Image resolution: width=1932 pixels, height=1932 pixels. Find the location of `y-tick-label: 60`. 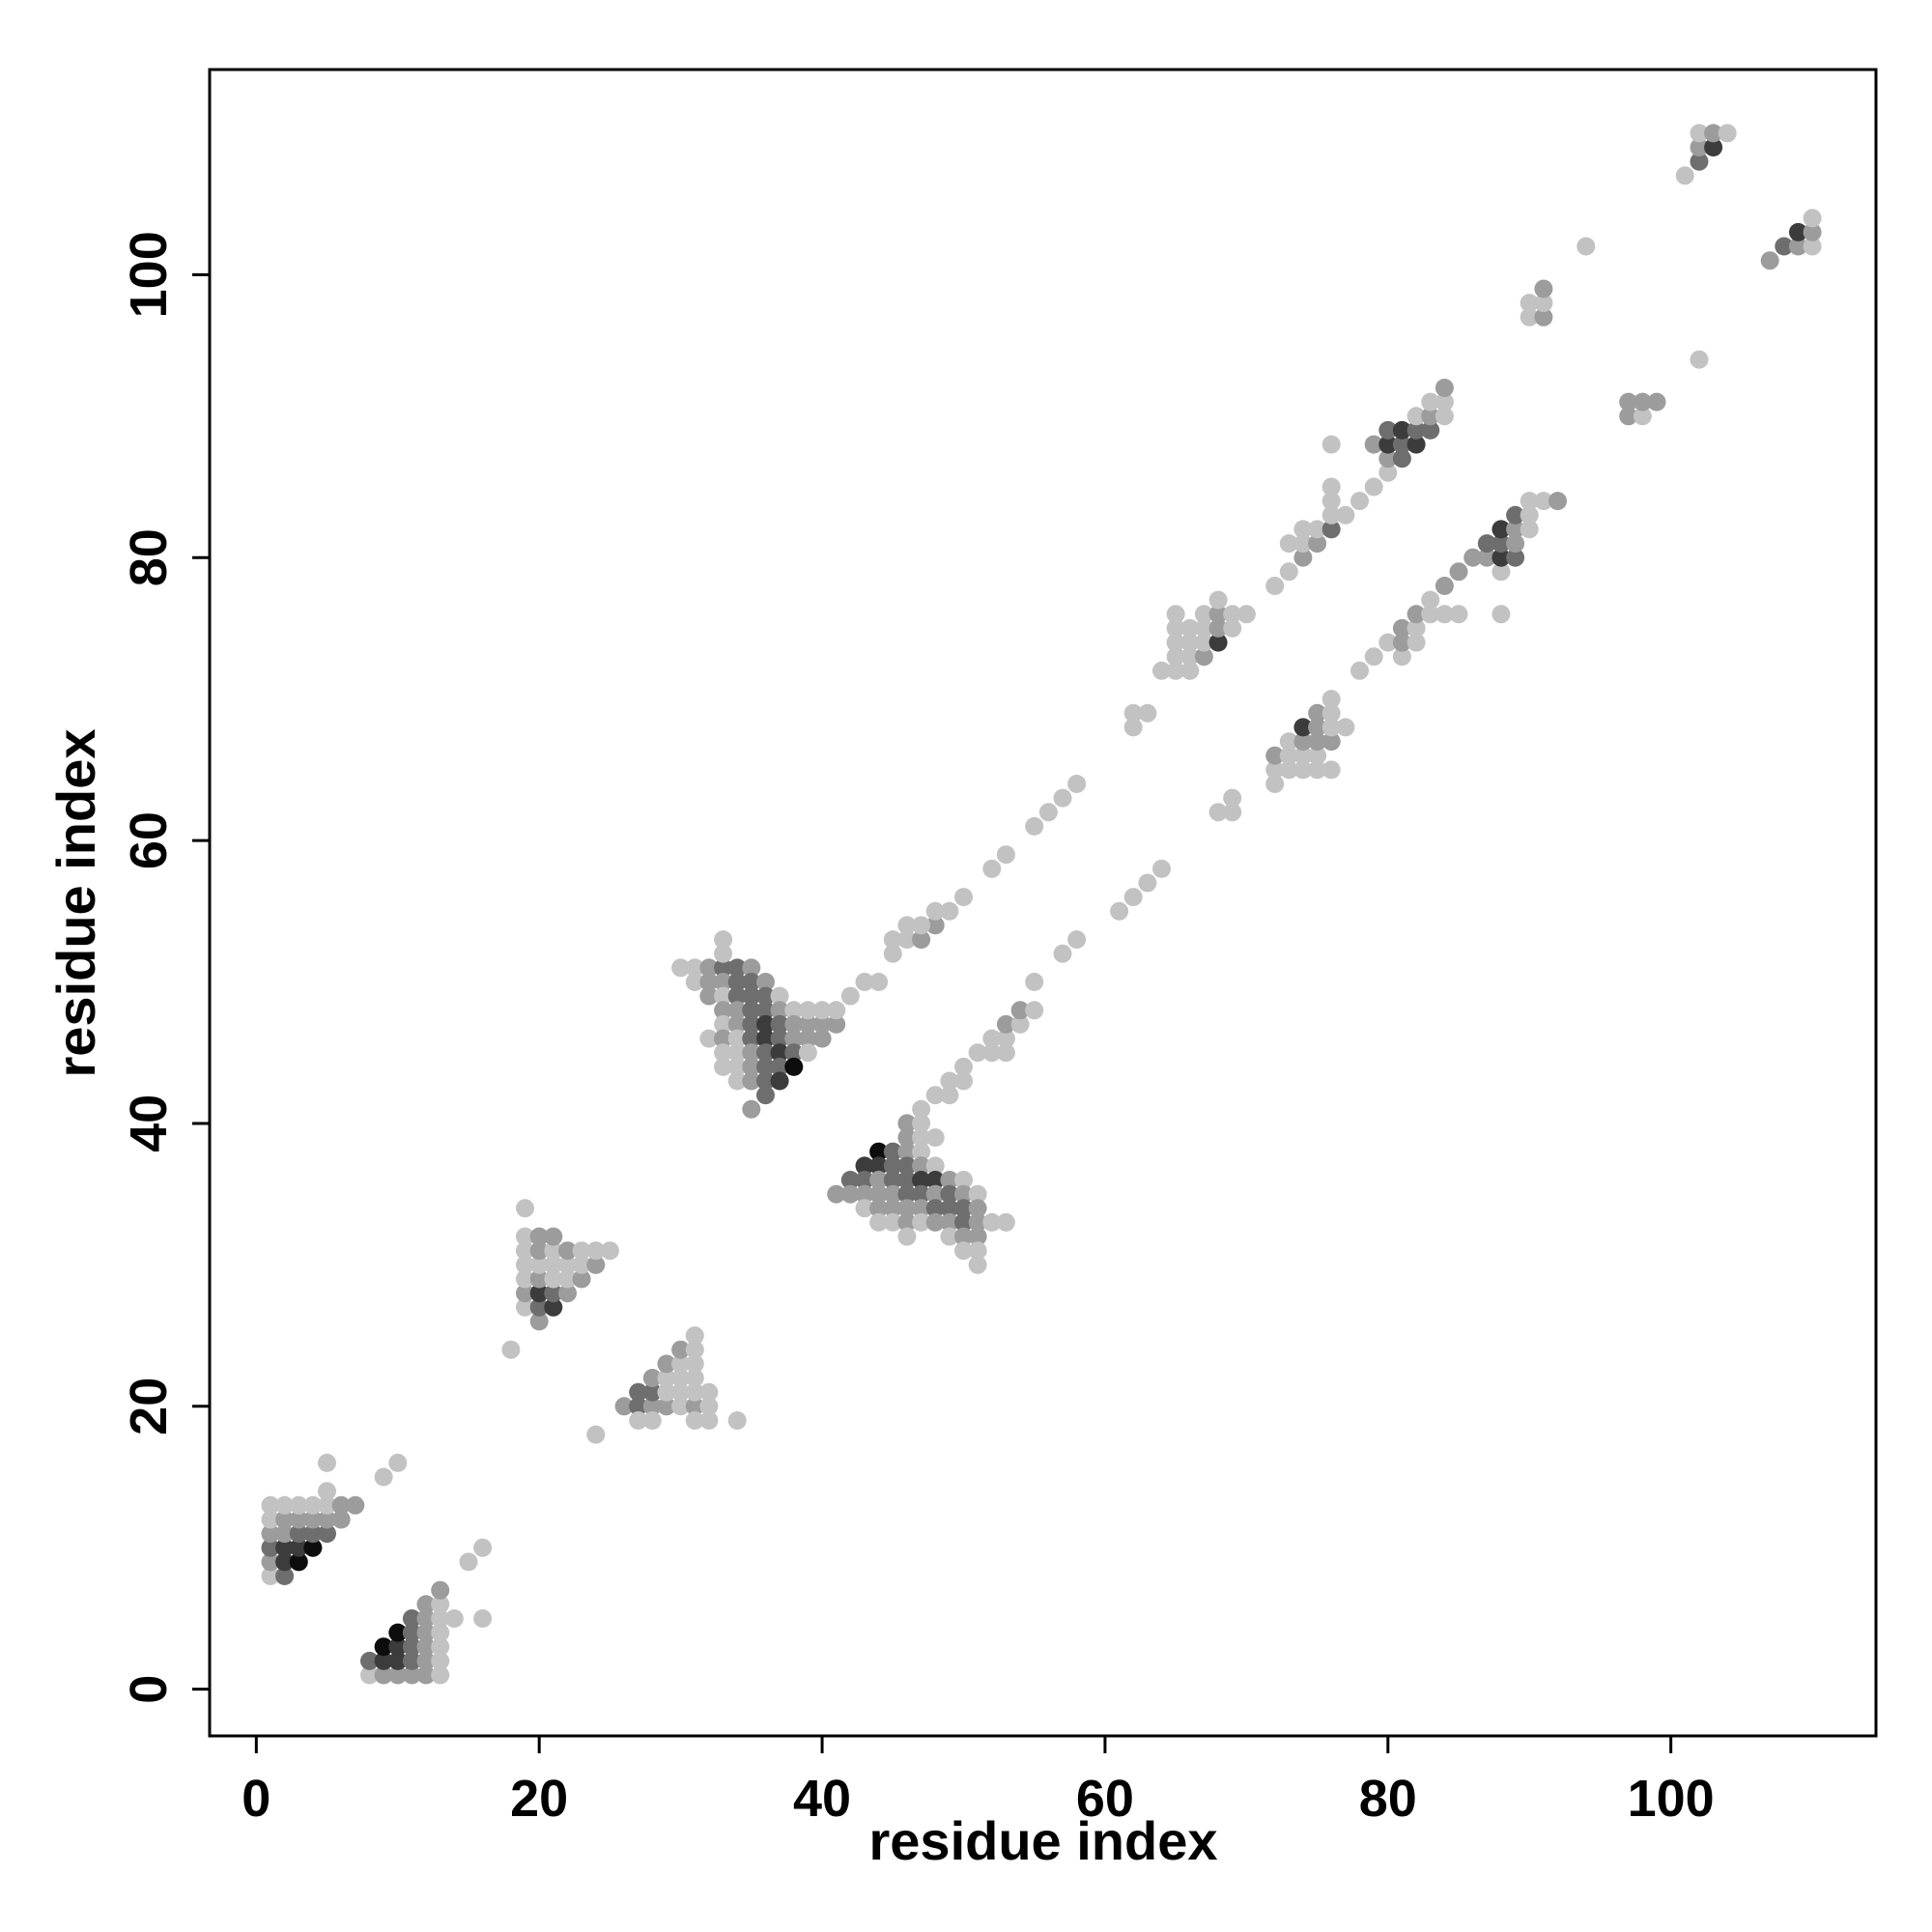

y-tick-label: 60 is located at coordinates (149, 840).